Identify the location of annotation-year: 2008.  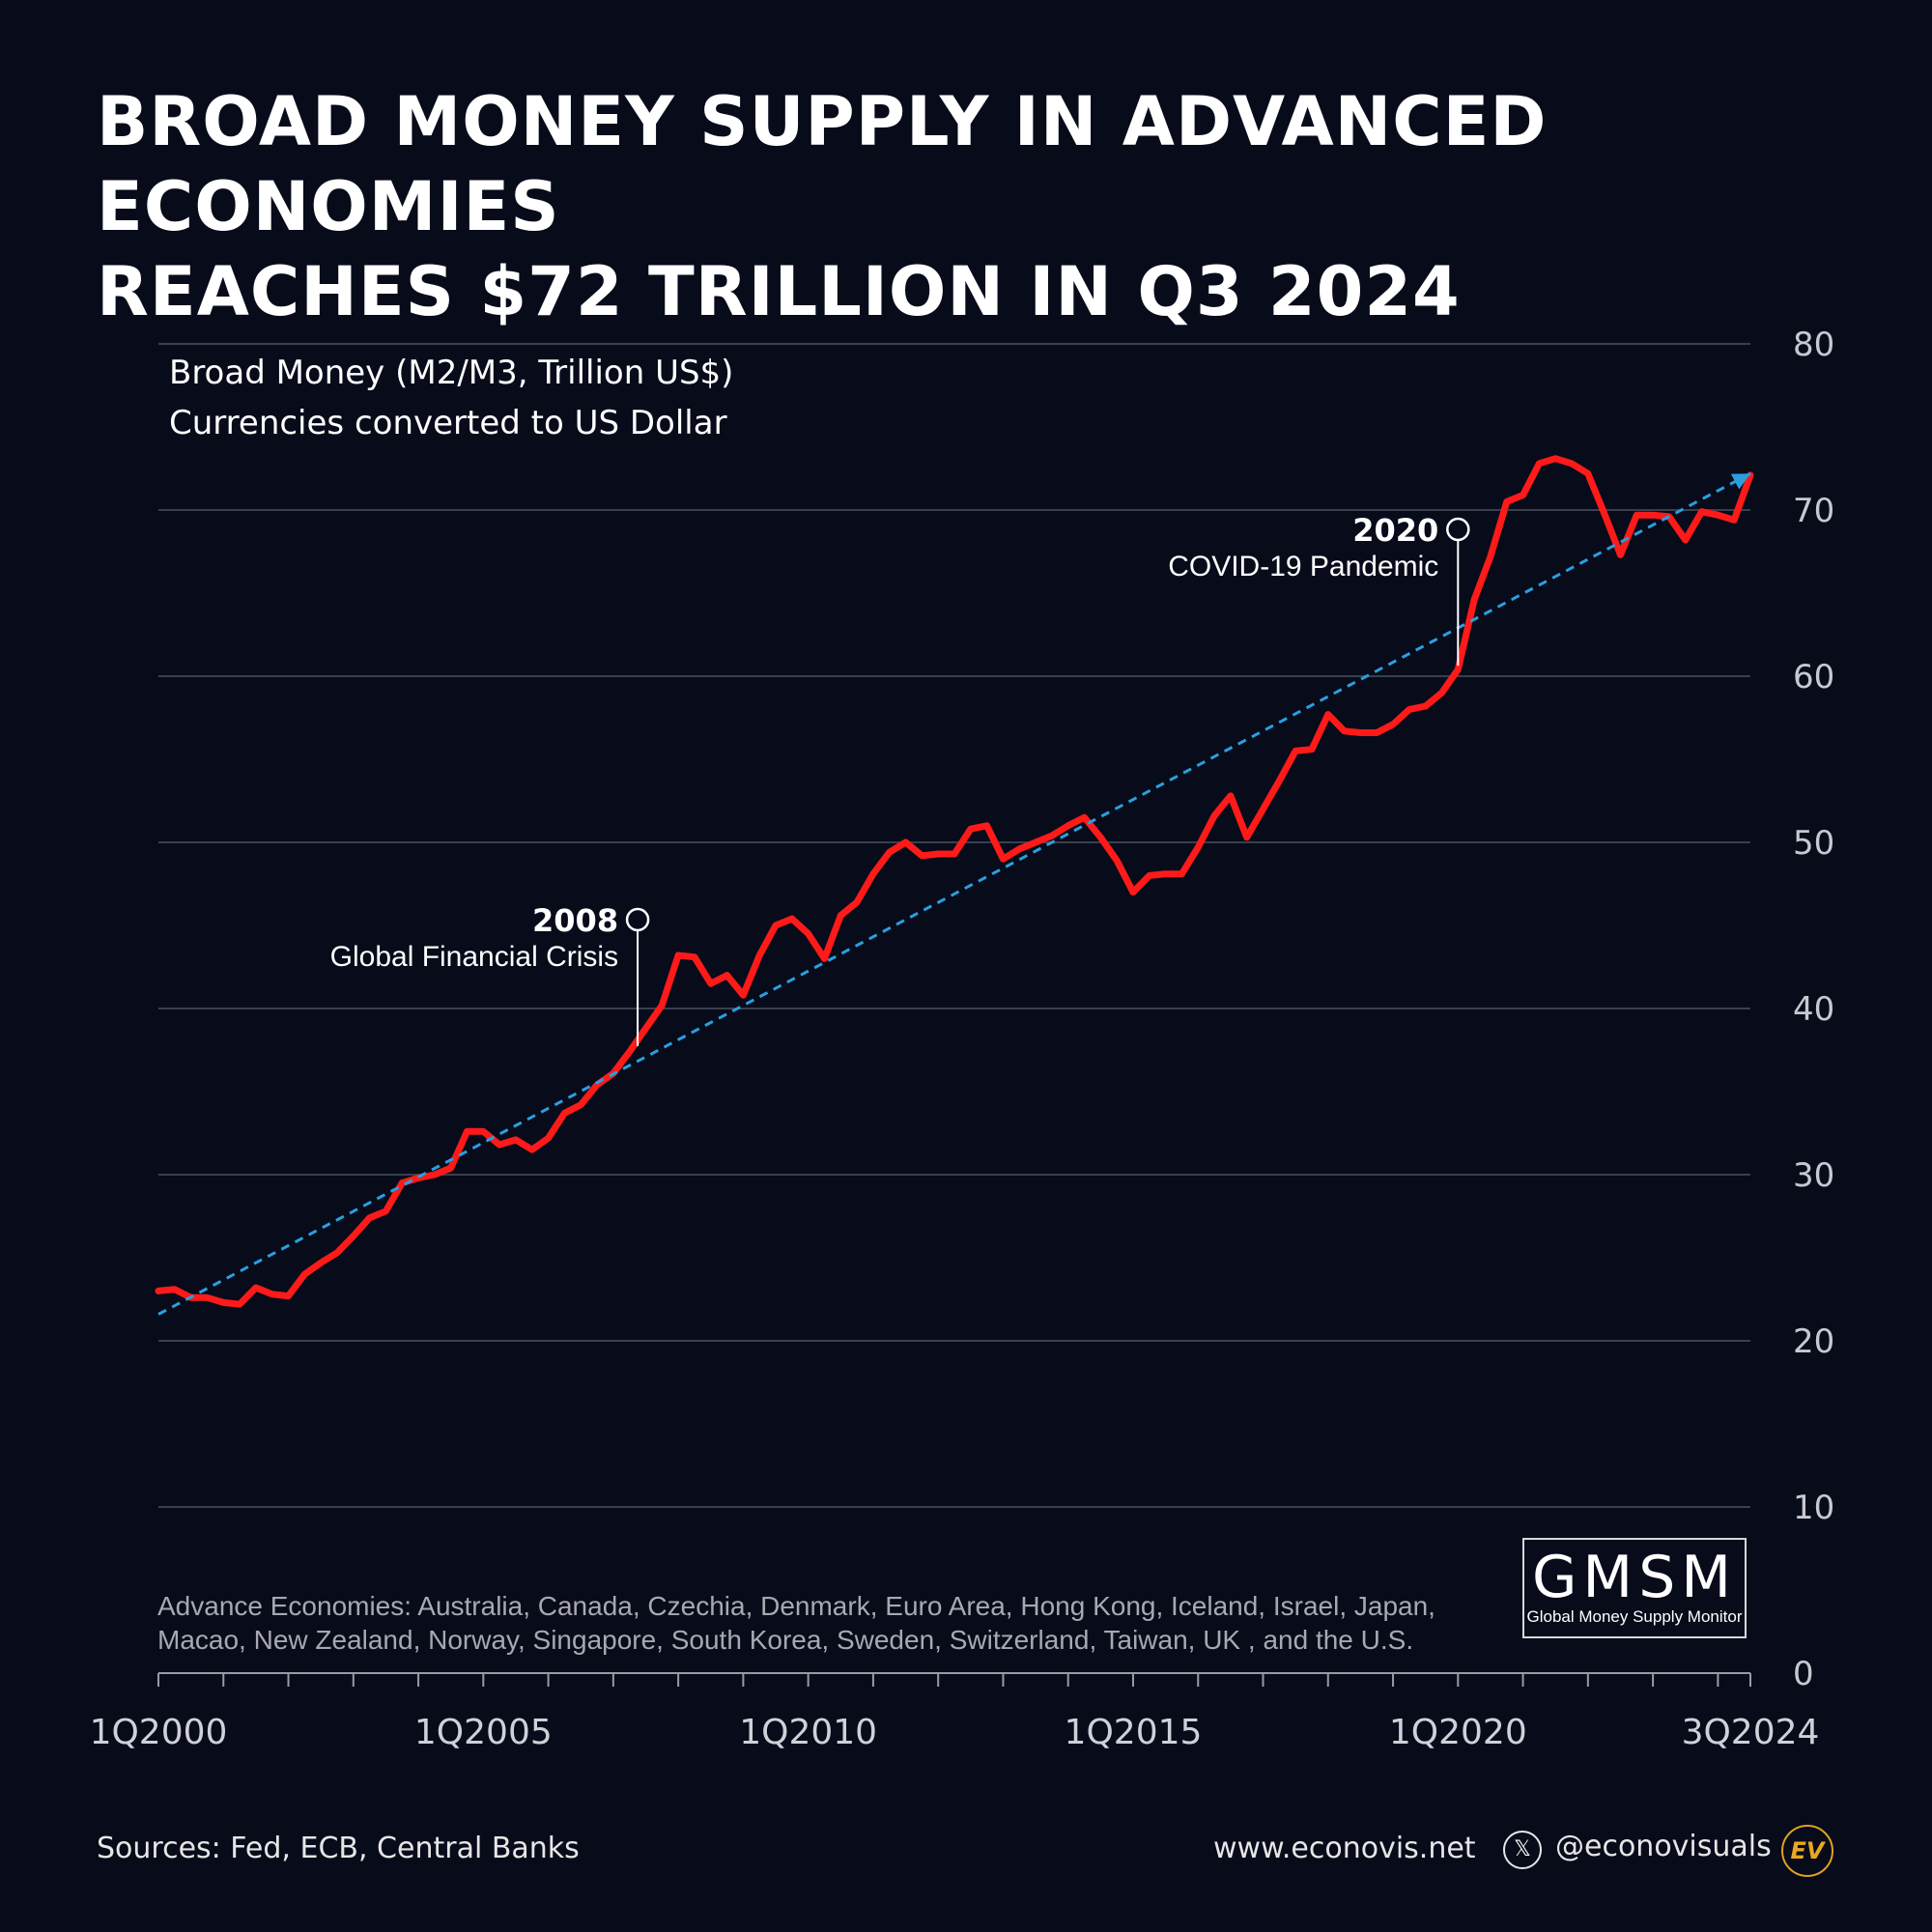
(575, 920).